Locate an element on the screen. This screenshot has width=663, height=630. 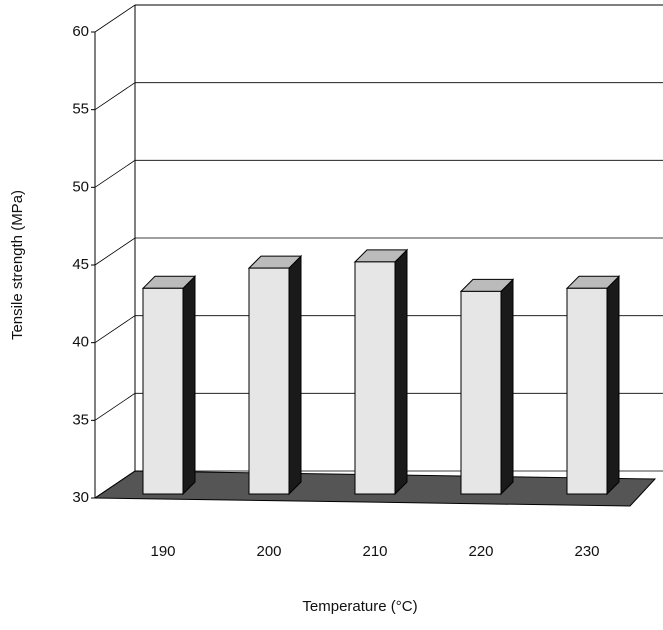
x-tick-label: 200 is located at coordinates (268, 551).